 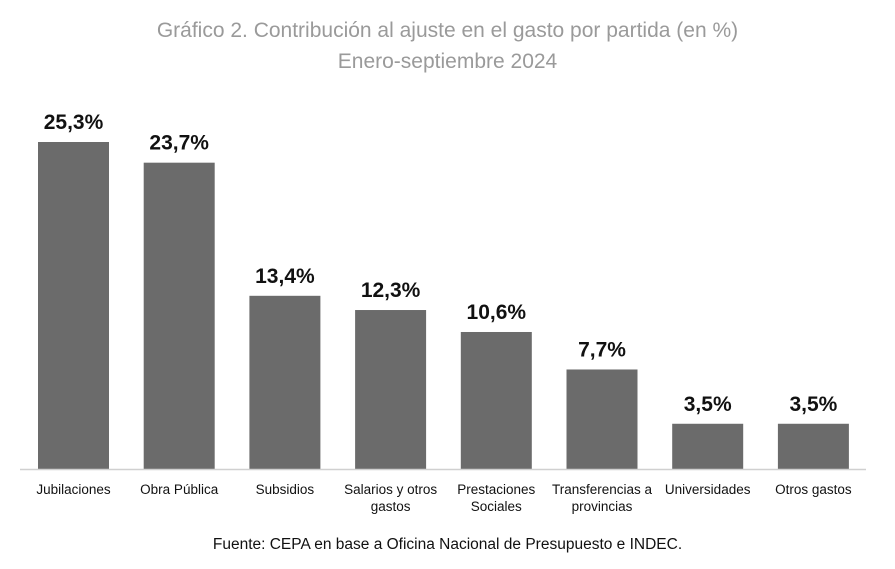 I want to click on category-label: Otros gastos, so click(x=813, y=489).